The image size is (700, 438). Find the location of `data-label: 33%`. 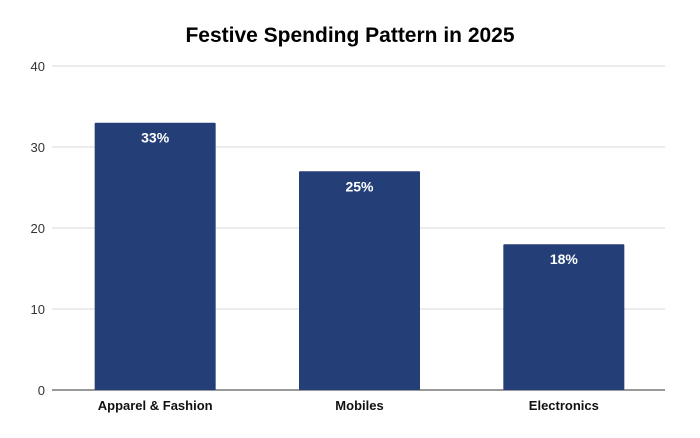

data-label: 33% is located at coordinates (155, 138).